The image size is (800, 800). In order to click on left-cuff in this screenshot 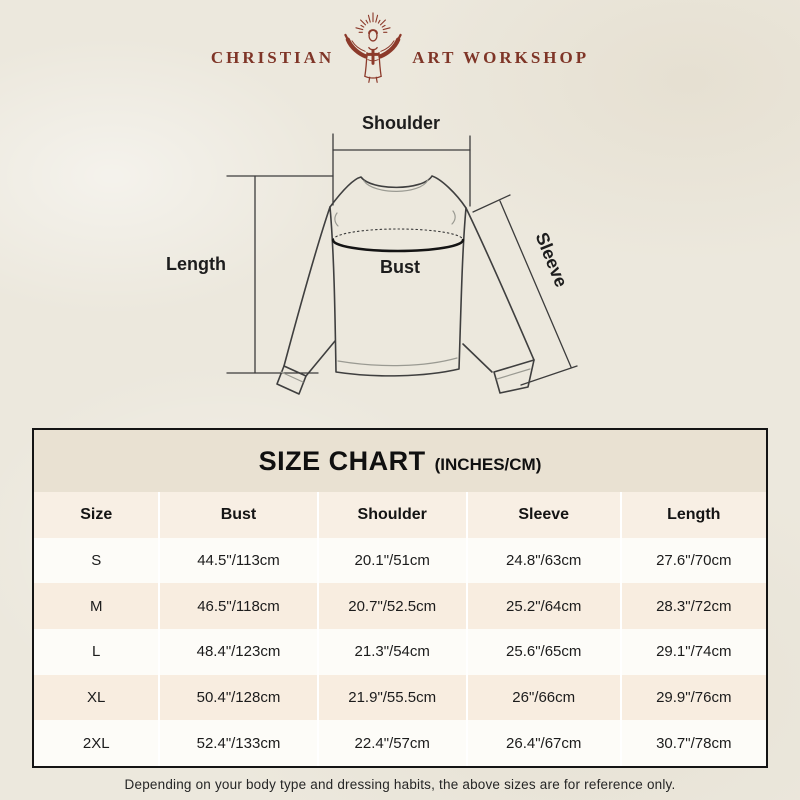, I will do `click(291, 380)`.